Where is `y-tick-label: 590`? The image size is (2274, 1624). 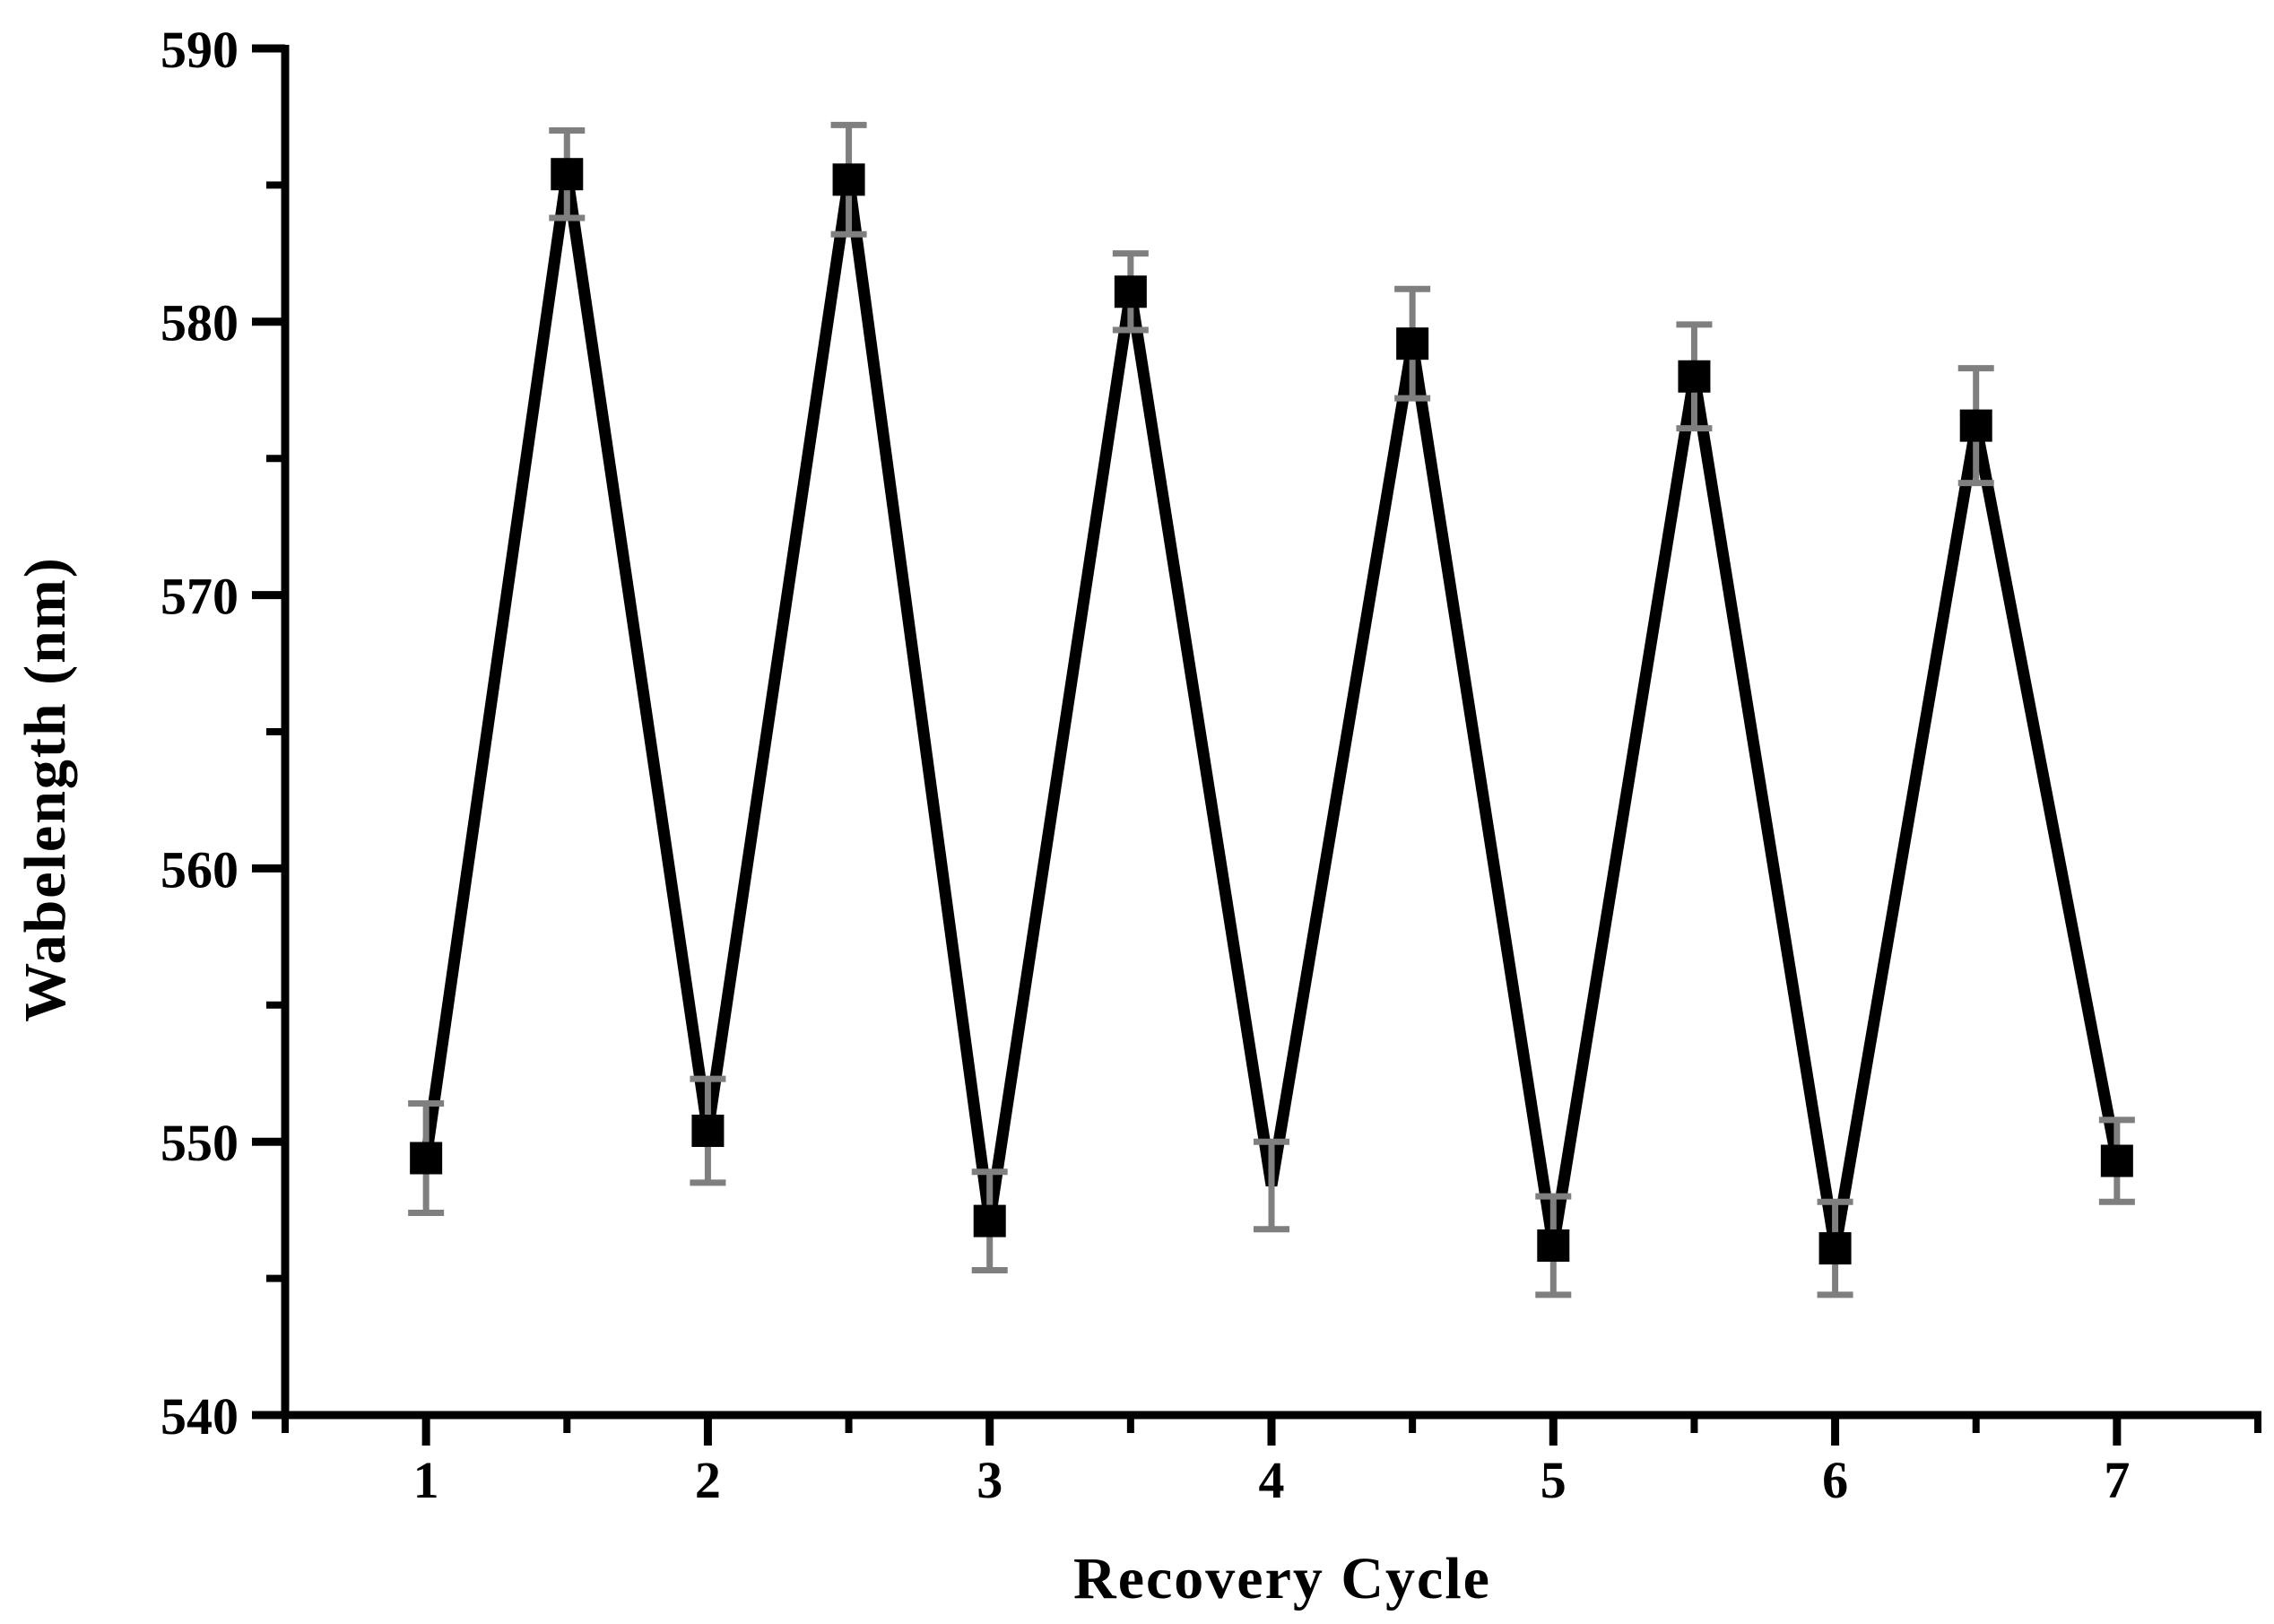
y-tick-label: 590 is located at coordinates (200, 50).